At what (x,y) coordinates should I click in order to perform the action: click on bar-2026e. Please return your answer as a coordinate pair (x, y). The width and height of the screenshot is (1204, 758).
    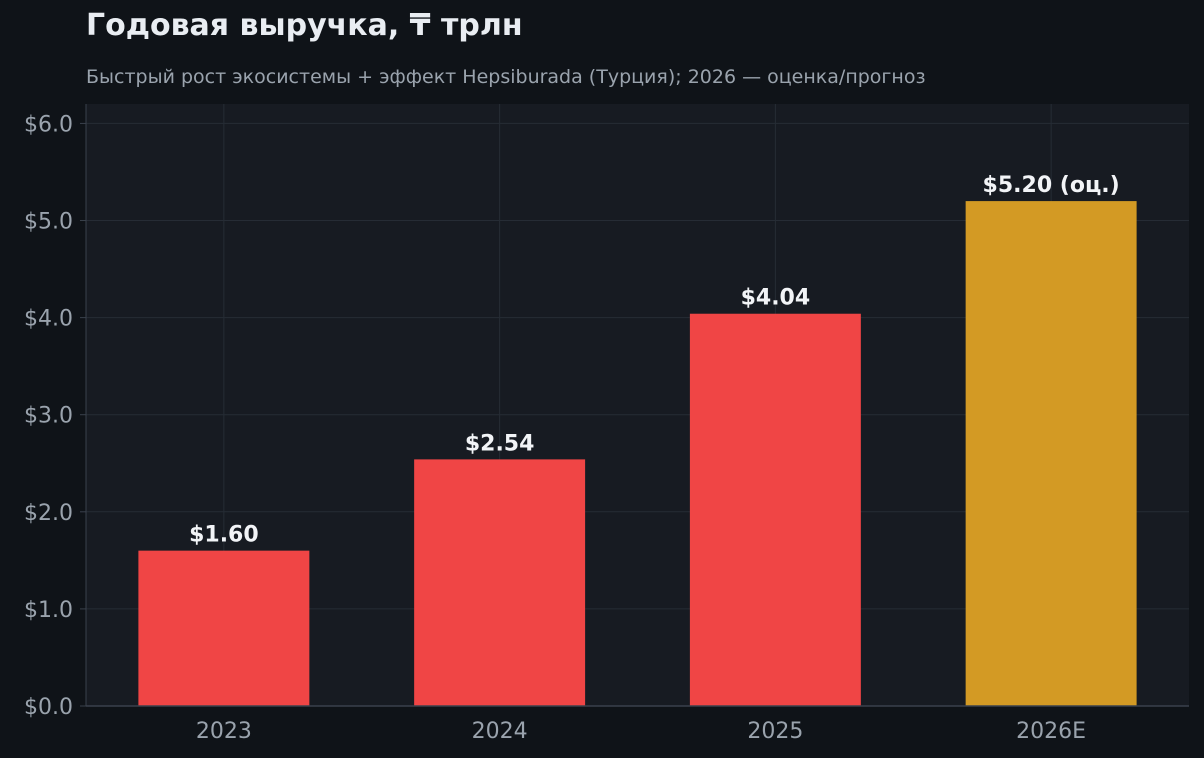
    Looking at the image, I should click on (1051, 453).